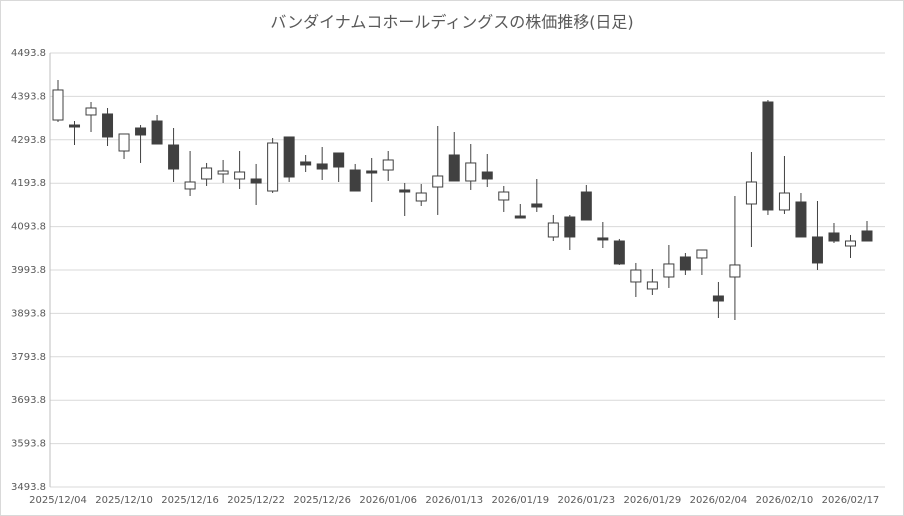 Image resolution: width=904 pixels, height=516 pixels. Describe the element at coordinates (28, 270) in the screenshot. I see `y-tick-label: 3993.8` at that location.